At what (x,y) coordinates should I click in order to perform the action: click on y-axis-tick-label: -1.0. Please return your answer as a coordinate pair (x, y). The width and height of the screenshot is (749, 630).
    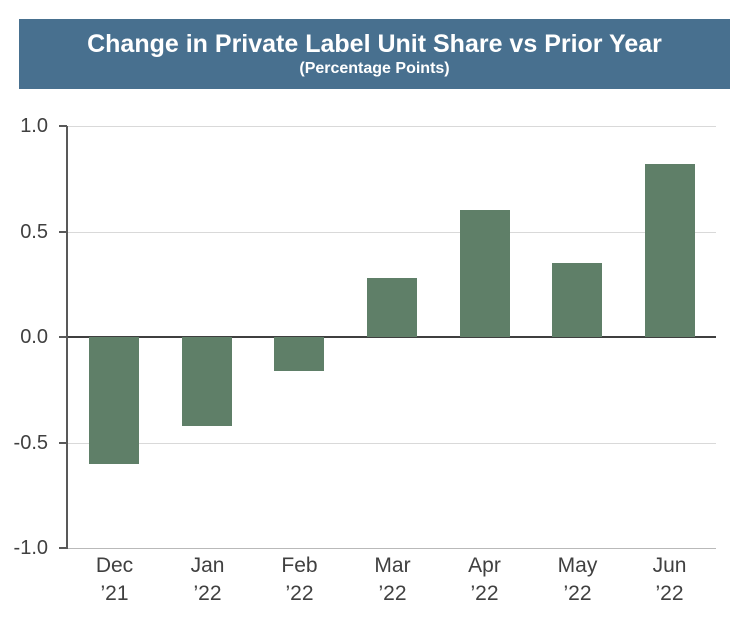
    Looking at the image, I should click on (30, 548).